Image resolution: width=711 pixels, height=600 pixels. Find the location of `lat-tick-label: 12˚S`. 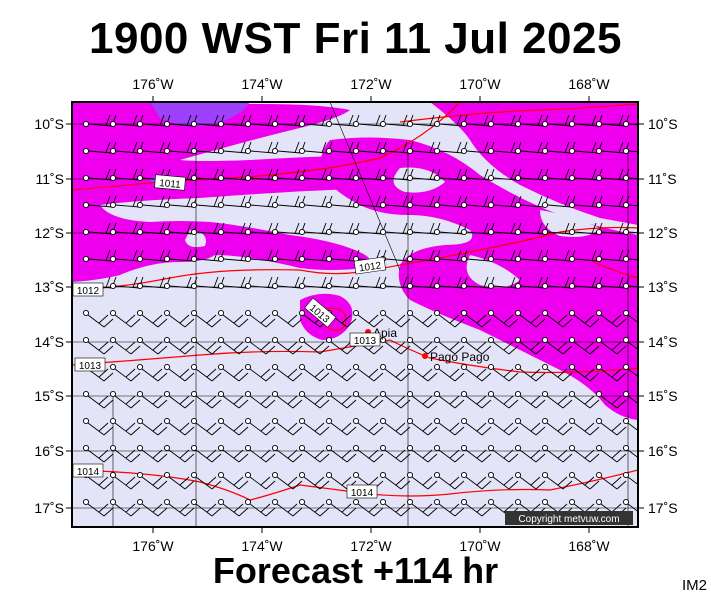

lat-tick-label: 12˚S is located at coordinates (49, 233).